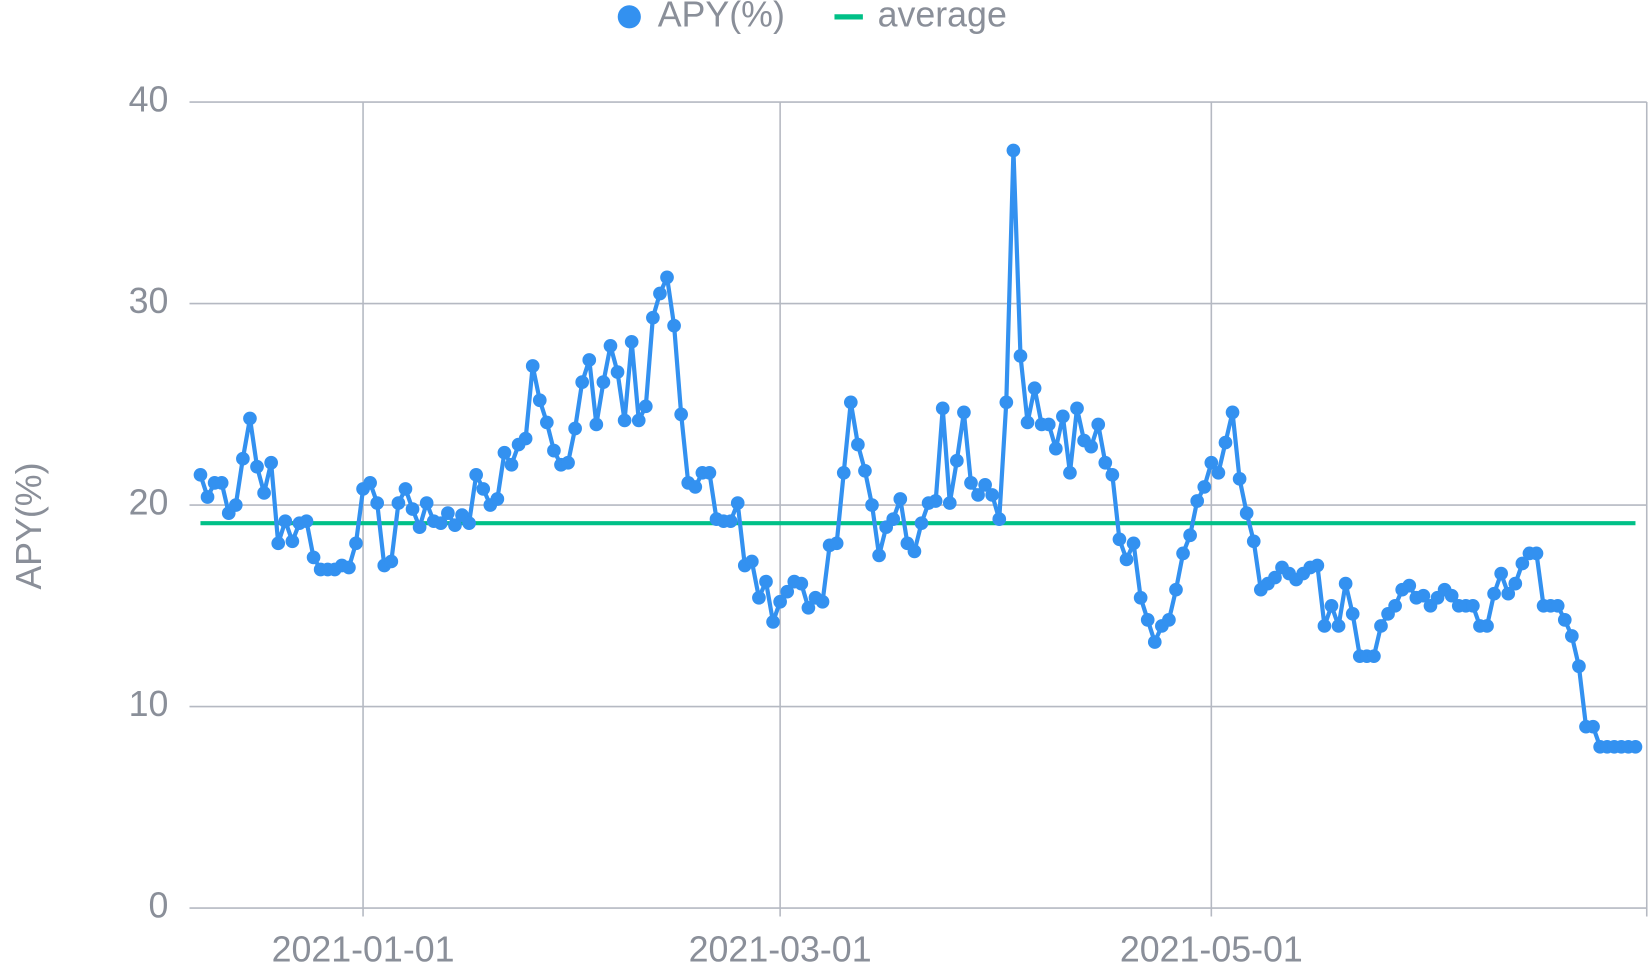 This screenshot has height=968, width=1650. What do you see at coordinates (149, 301) in the screenshot?
I see `y-tick-label: 30` at bounding box center [149, 301].